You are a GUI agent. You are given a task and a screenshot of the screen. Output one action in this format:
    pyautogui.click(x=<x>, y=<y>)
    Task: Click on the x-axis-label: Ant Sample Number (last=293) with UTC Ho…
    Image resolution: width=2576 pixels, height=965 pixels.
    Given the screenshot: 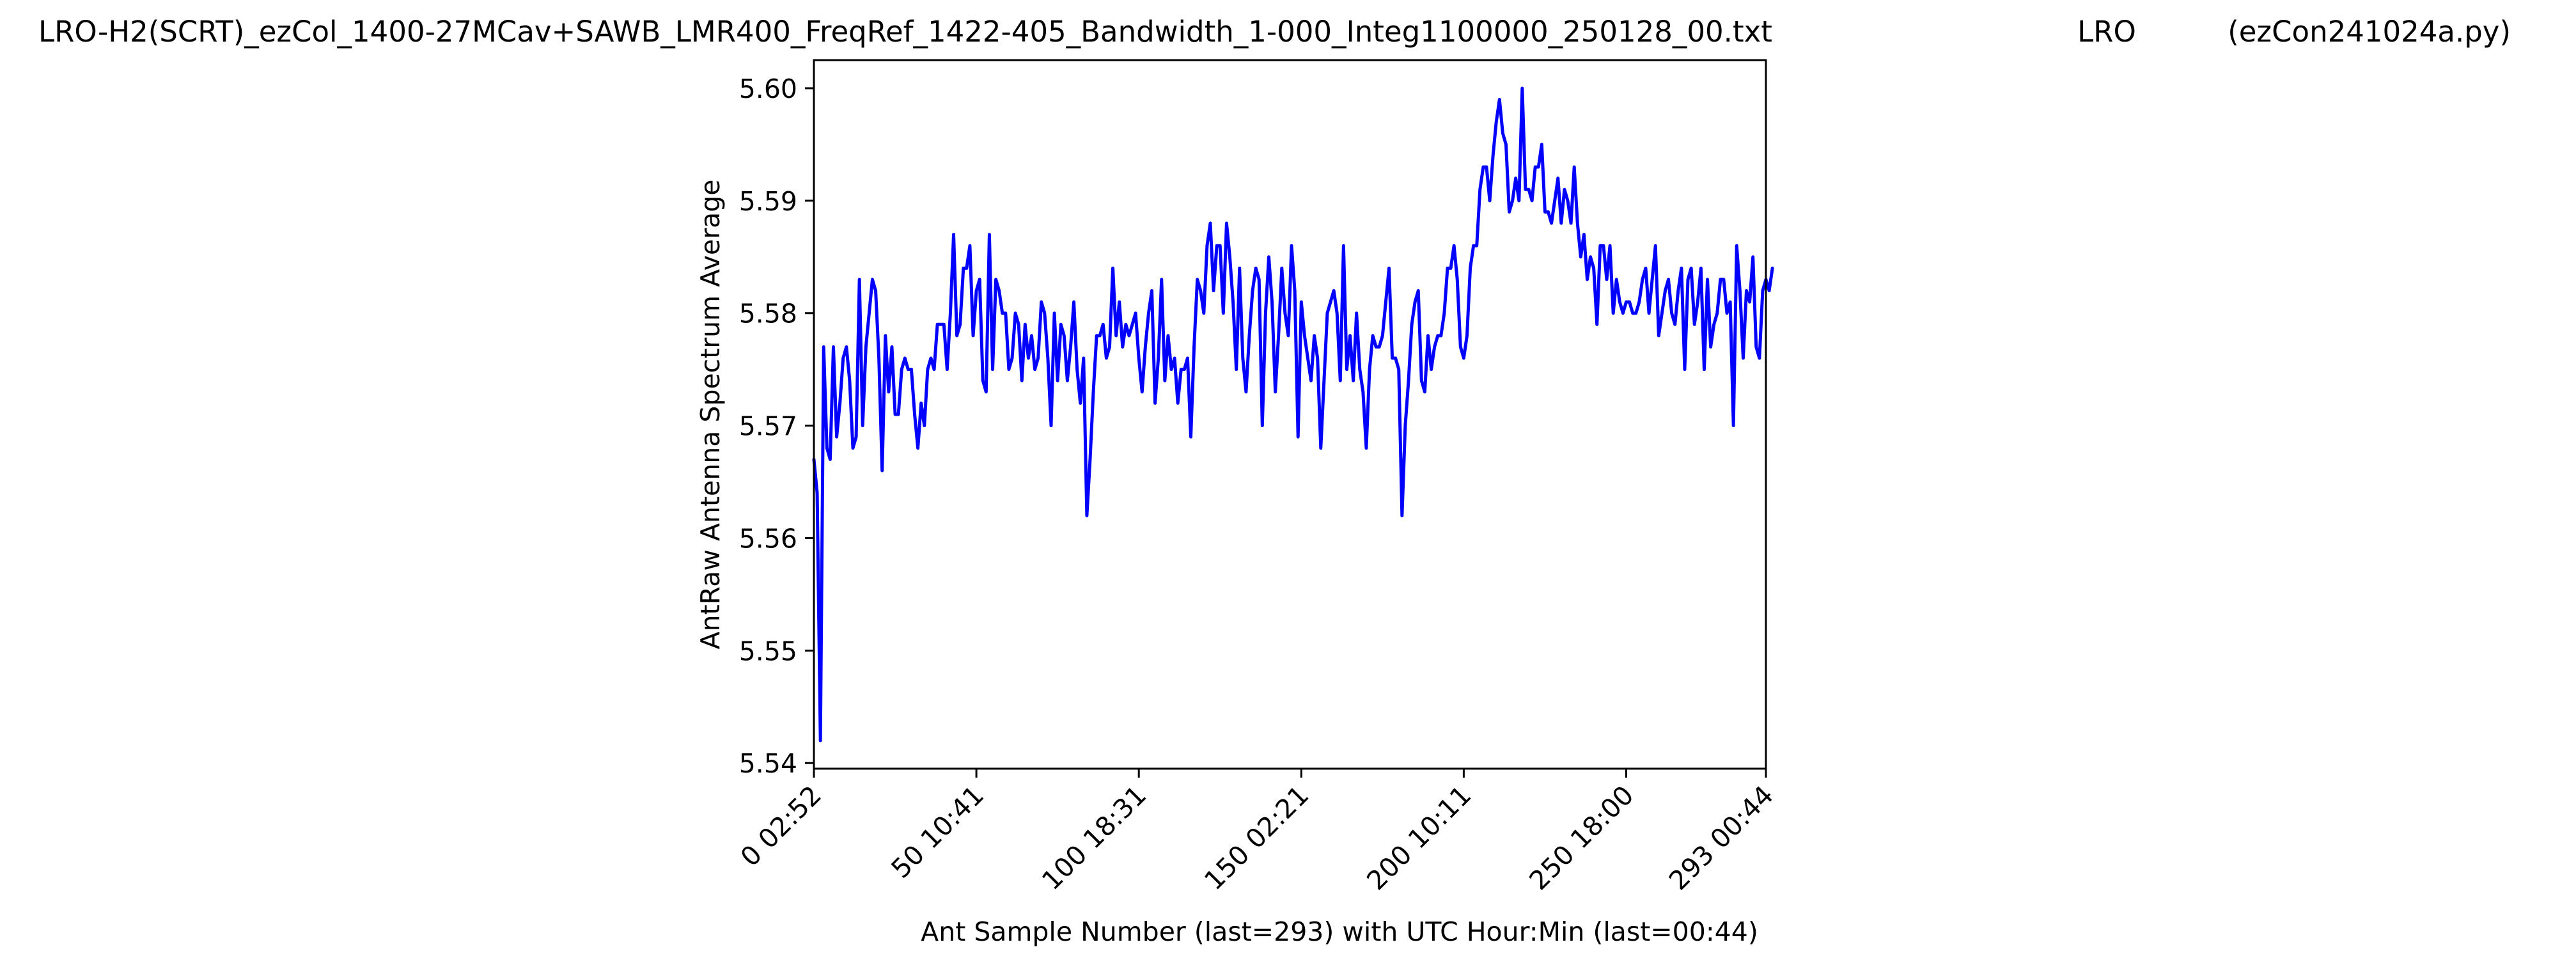 What is the action you would take?
    pyautogui.click(x=1339, y=931)
    